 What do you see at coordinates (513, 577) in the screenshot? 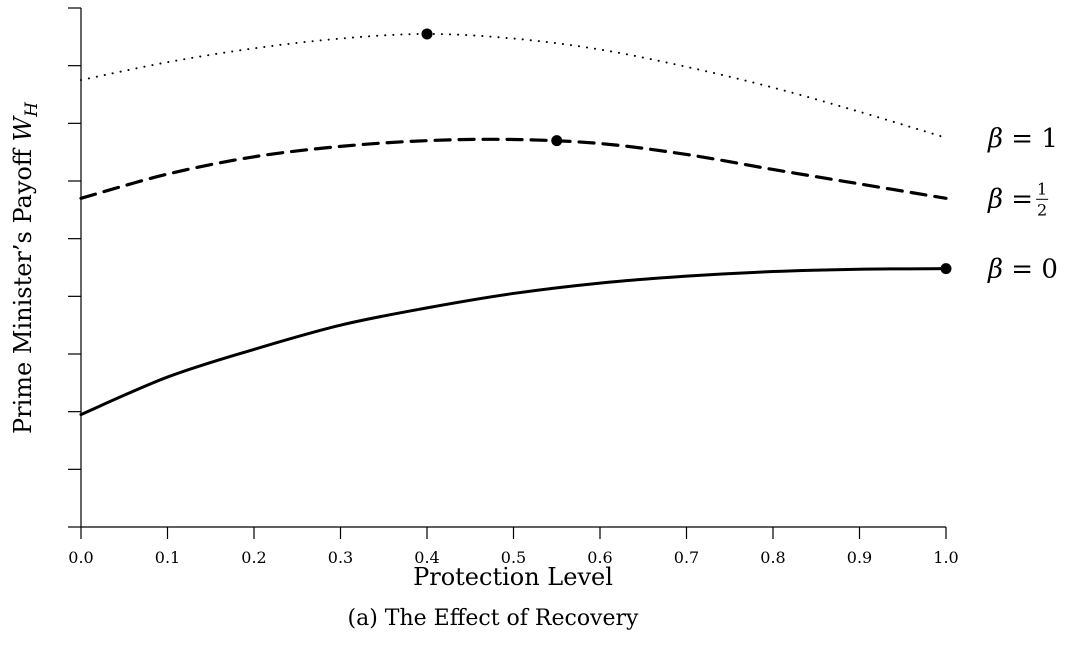
I see `x-axis-title: Protection Level` at bounding box center [513, 577].